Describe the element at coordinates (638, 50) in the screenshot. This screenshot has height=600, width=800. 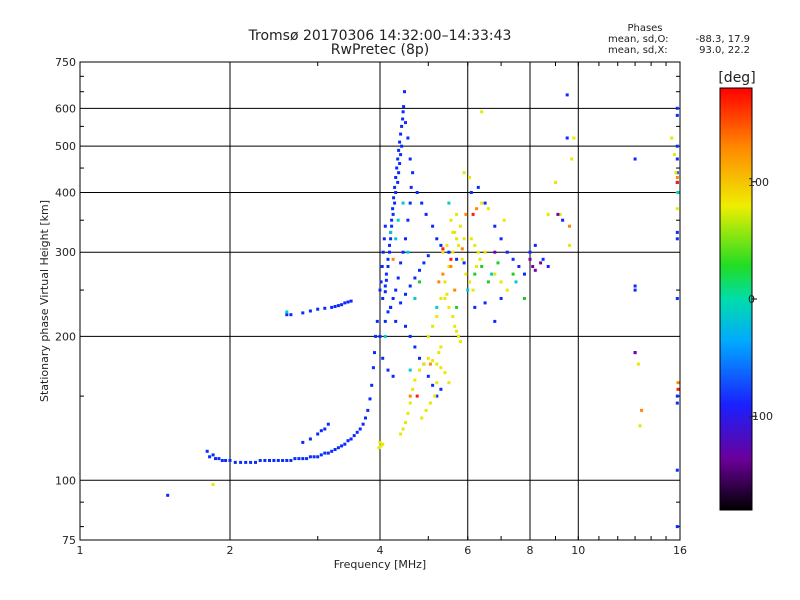
I see `phases-x-label: mean, sd,X:` at that location.